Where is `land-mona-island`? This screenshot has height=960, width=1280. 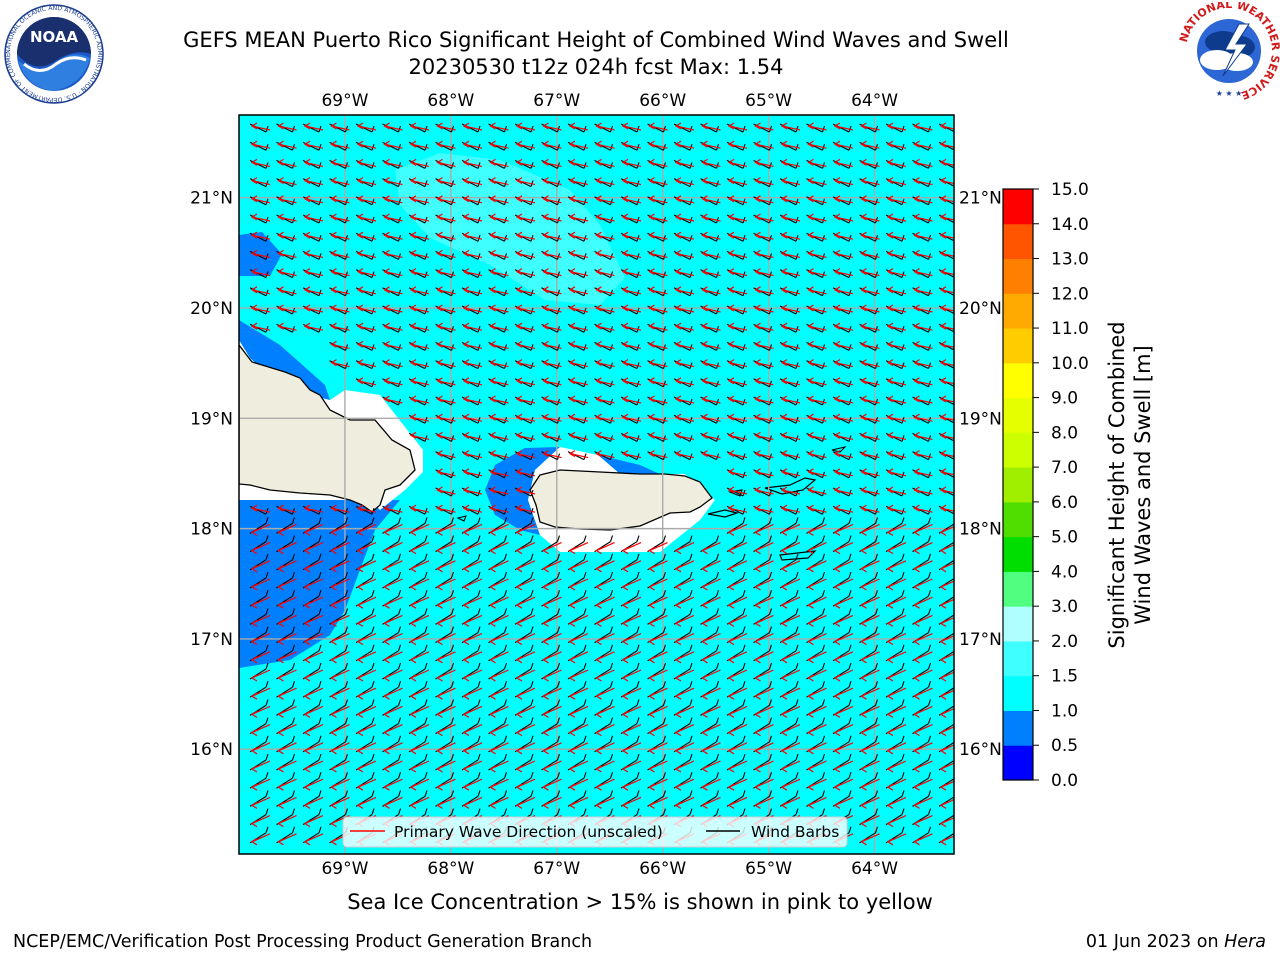 land-mona-island is located at coordinates (461, 518).